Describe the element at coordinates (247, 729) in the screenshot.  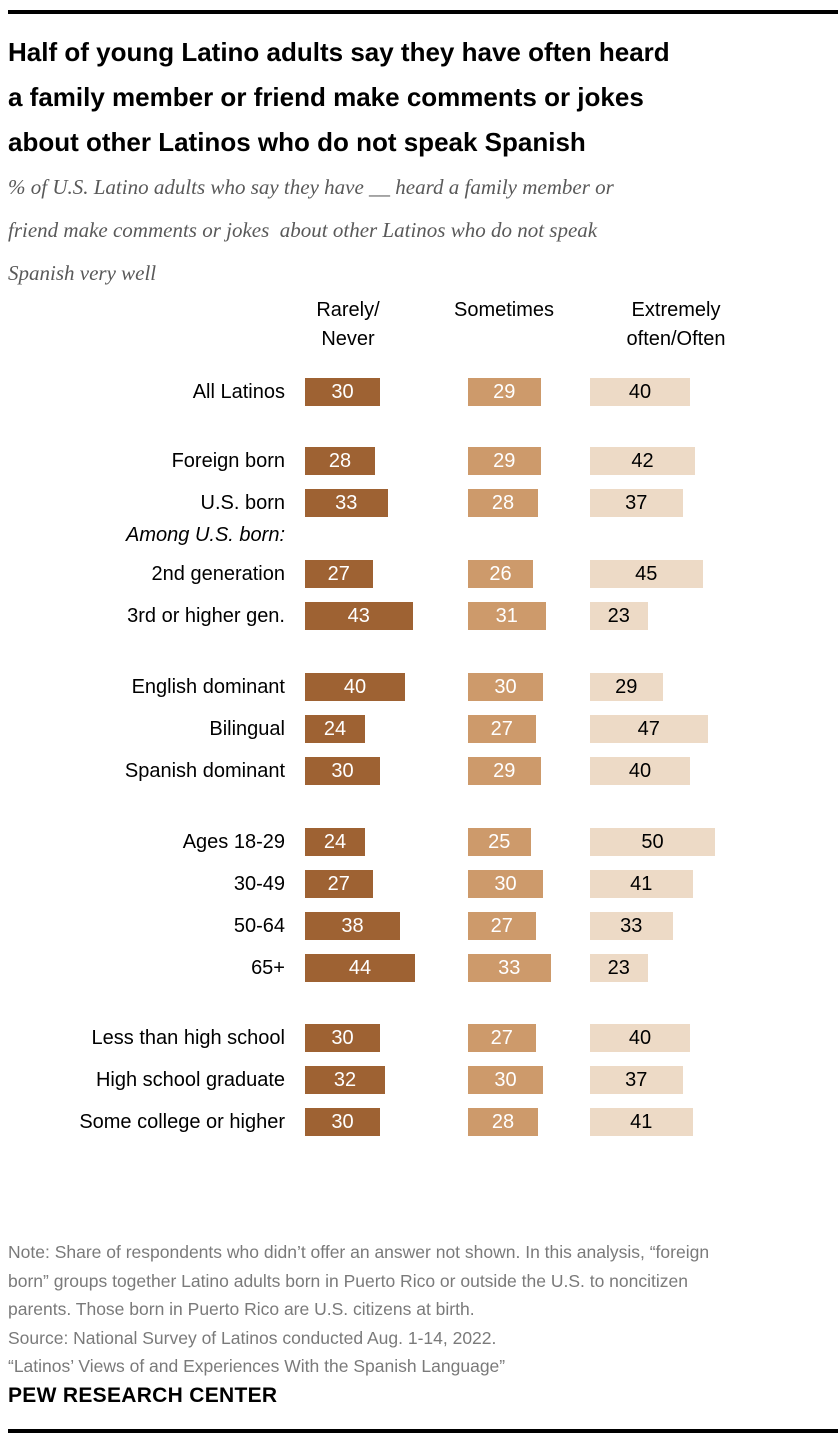
I see `row-label: Bilingual` at that location.